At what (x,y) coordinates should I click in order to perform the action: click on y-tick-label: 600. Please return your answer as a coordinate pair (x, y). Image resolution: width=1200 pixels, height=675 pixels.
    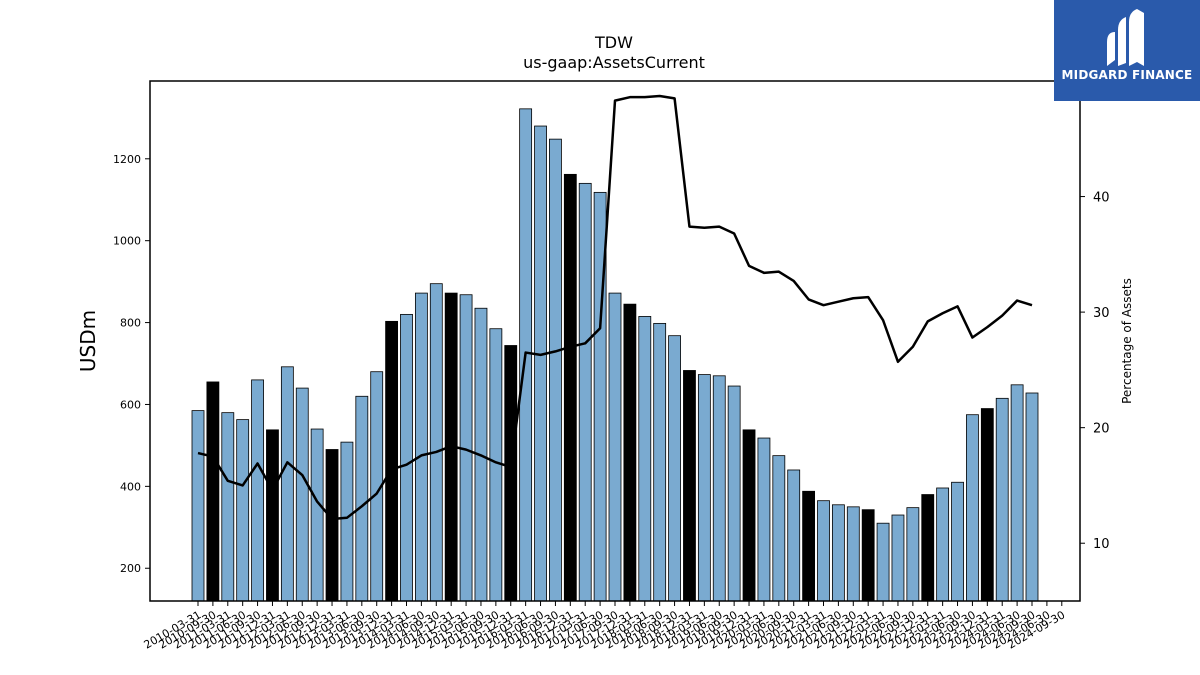
    Looking at the image, I should click on (130, 404).